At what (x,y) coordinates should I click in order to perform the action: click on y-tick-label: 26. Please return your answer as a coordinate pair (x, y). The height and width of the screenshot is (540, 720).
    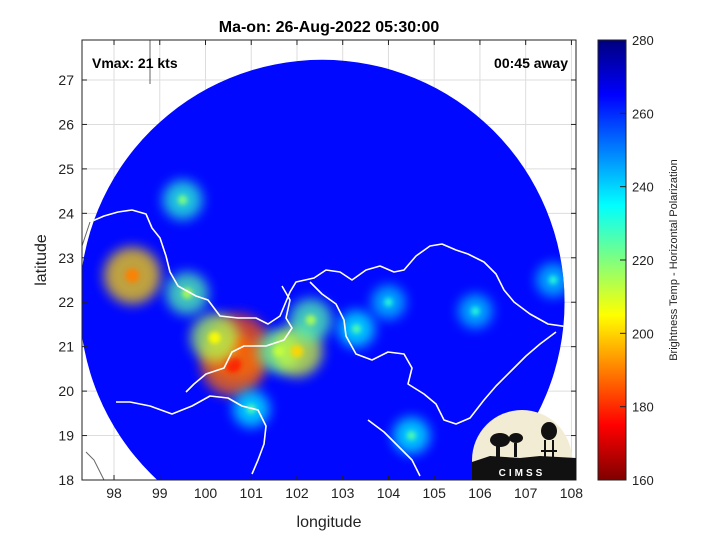
    Looking at the image, I should click on (66, 124).